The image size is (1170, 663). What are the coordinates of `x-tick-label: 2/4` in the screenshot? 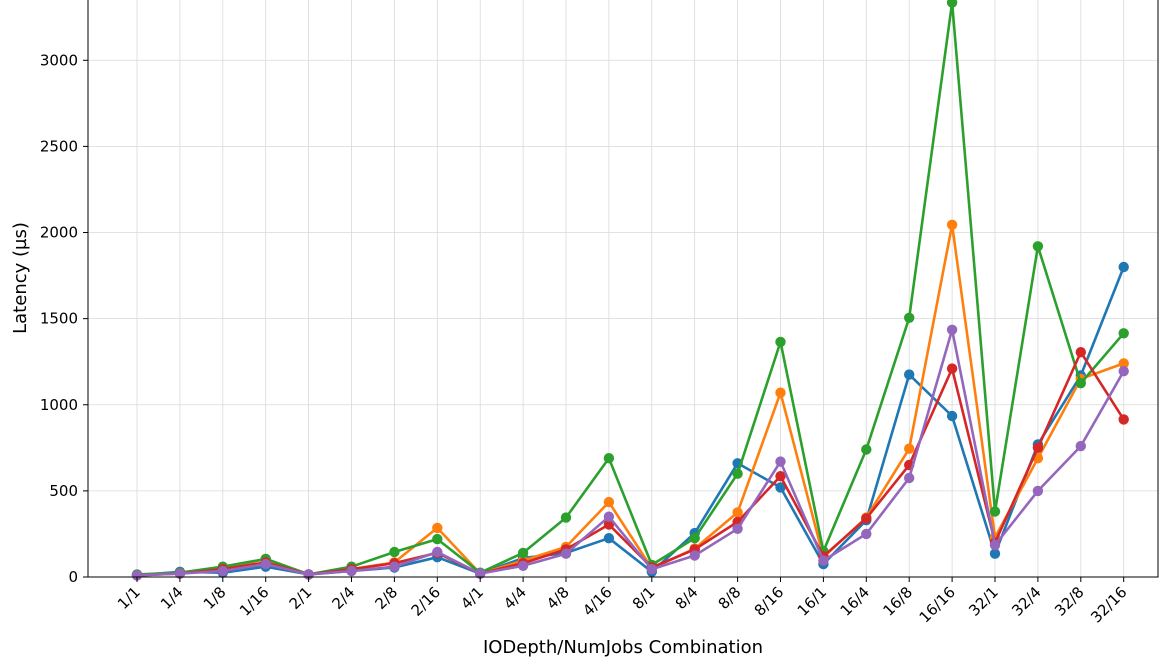 It's located at (344, 598).